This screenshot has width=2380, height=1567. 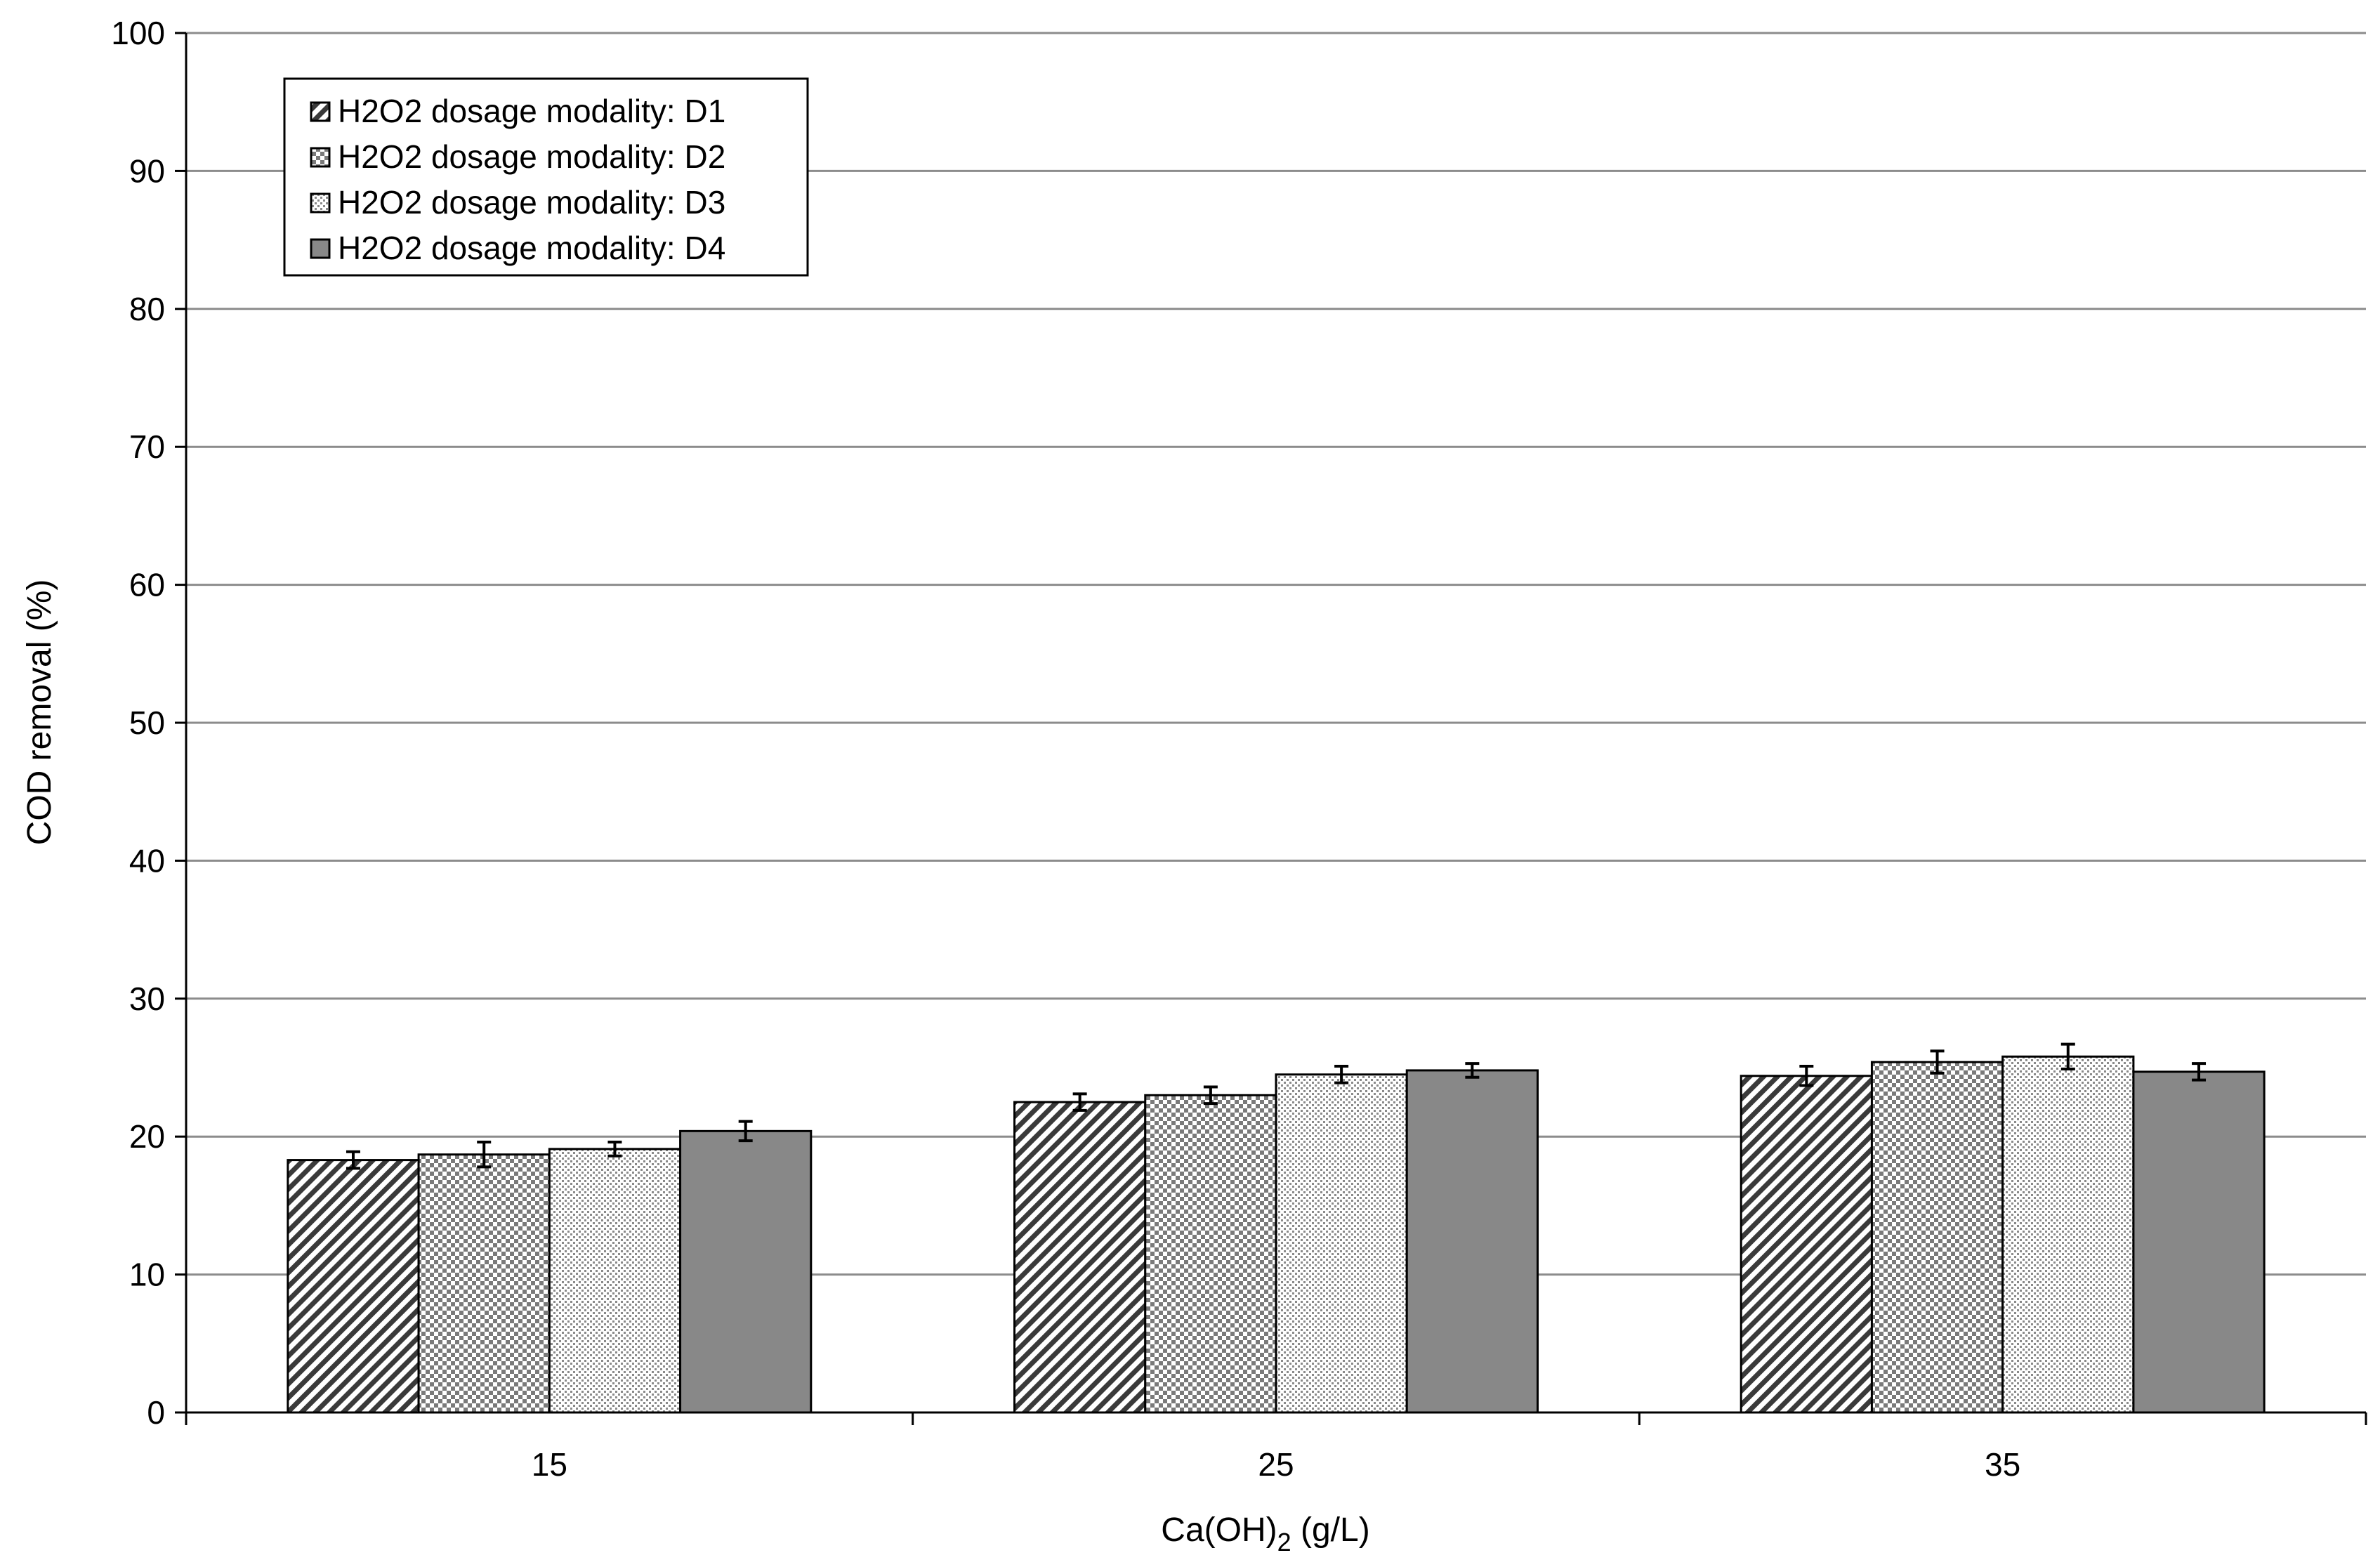 What do you see at coordinates (147, 170) in the screenshot?
I see `y-tick-label: 90` at bounding box center [147, 170].